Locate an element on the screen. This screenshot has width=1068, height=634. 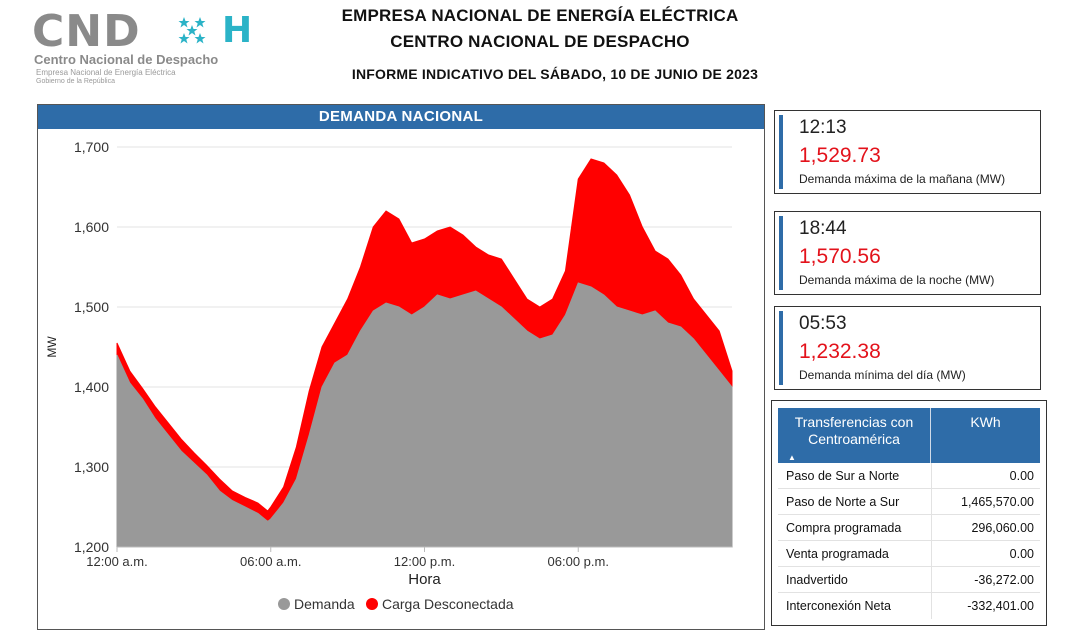
column-header-kwh: KWh is located at coordinates (985, 422).